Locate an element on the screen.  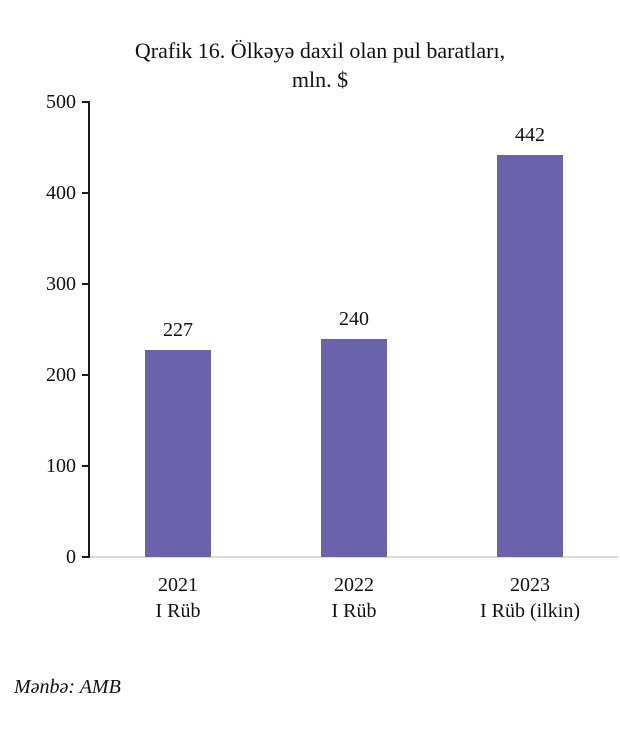
chart-title-line2: mln. $ is located at coordinates (320, 79).